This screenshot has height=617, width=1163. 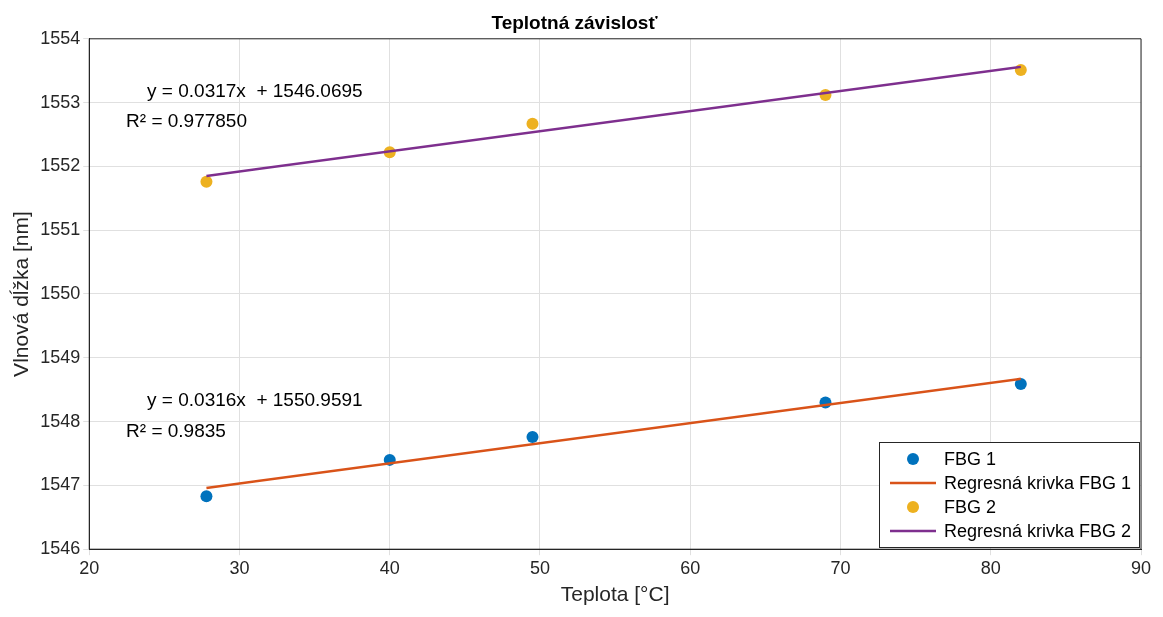 What do you see at coordinates (990, 567) in the screenshot?
I see `x-tick-label: 80` at bounding box center [990, 567].